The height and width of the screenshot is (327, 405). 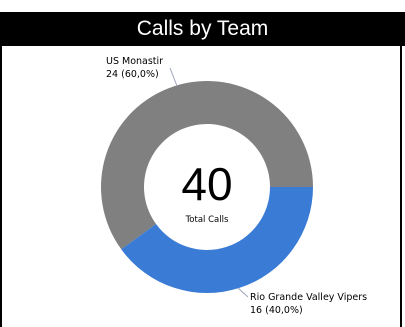 What do you see at coordinates (276, 310) in the screenshot?
I see `slice-value-2: 16 (40,0%)` at bounding box center [276, 310].